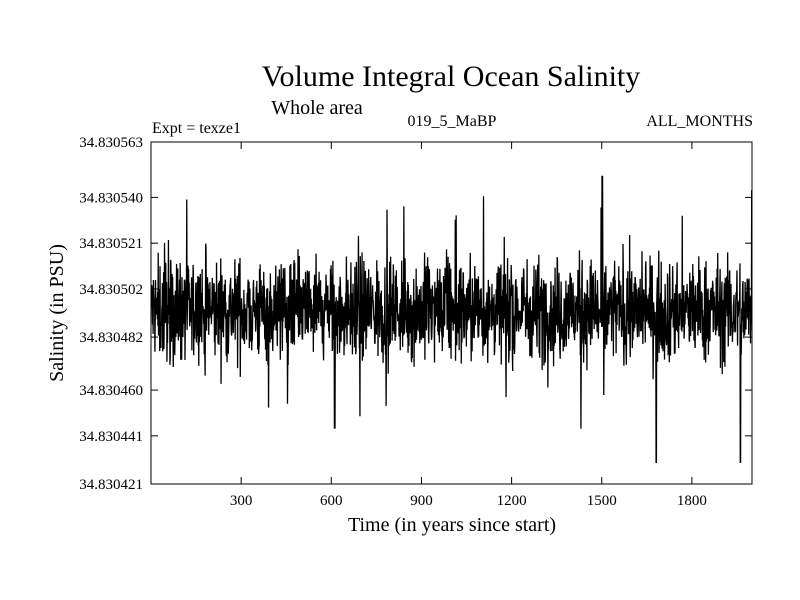 Image resolution: width=800 pixels, height=600 pixels. I want to click on months-label: ALL_MONTHS, so click(699, 121).